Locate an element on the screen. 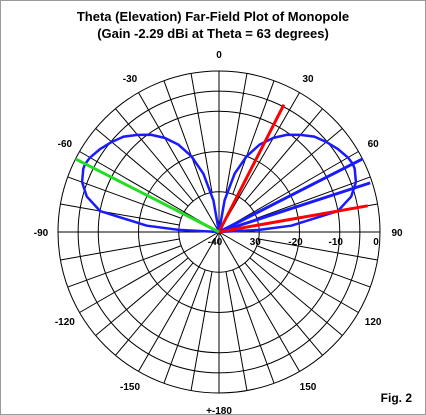 The width and height of the screenshot is (426, 415). angle-tick-label: 90 is located at coordinates (397, 233).